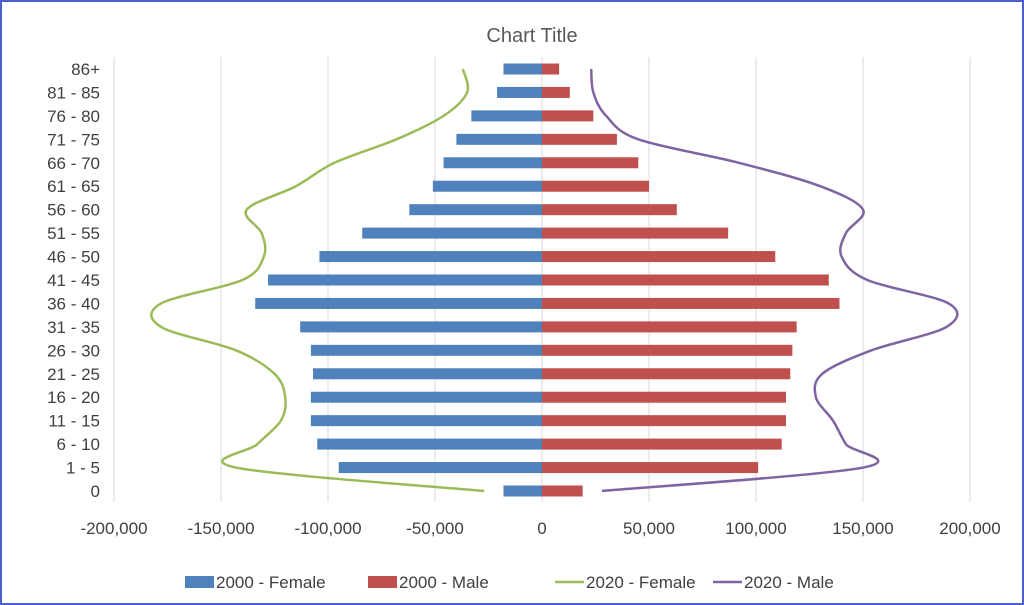  What do you see at coordinates (73, 374) in the screenshot?
I see `y-tick-label: 21 - 25` at bounding box center [73, 374].